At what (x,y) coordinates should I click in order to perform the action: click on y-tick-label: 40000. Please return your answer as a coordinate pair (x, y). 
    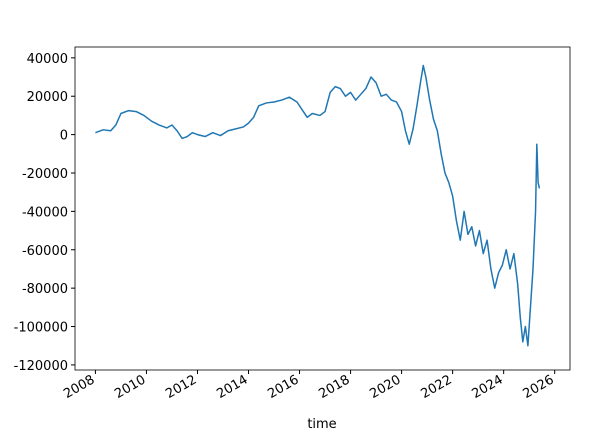
    Looking at the image, I should click on (47, 59).